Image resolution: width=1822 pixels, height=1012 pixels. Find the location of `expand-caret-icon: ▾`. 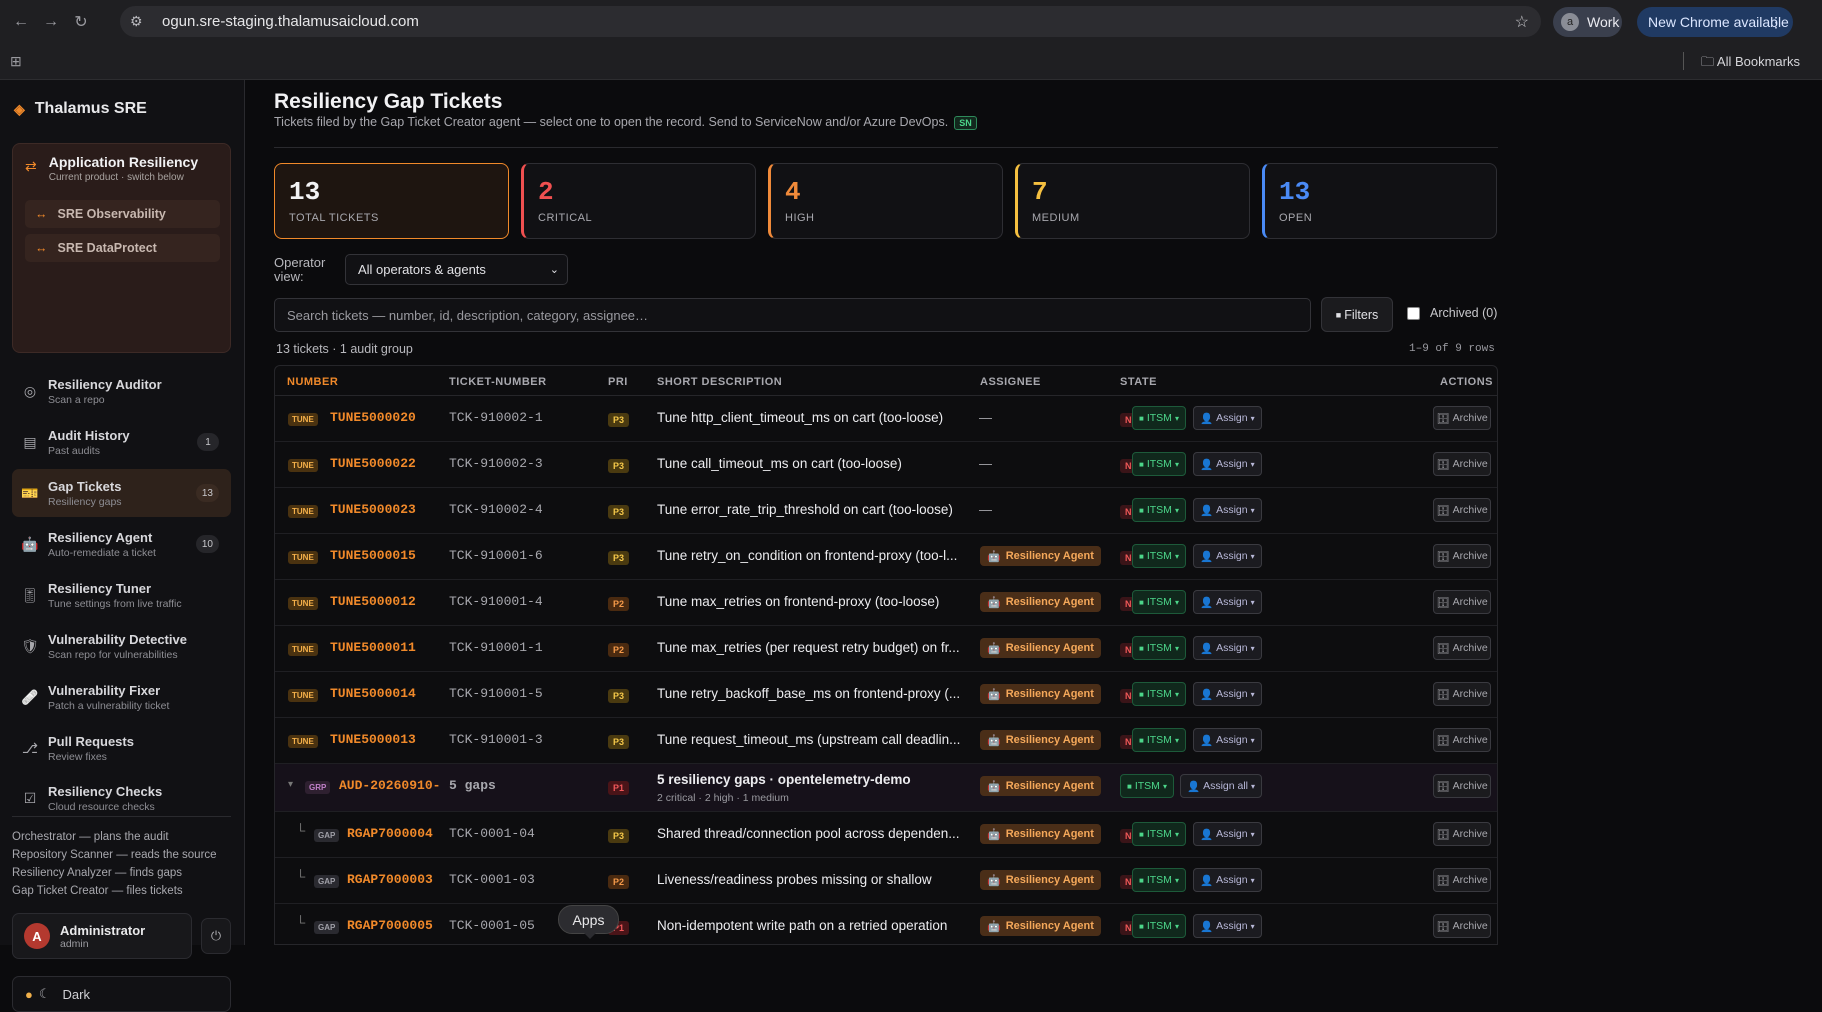

expand-caret-icon: ▾ is located at coordinates (291, 784).